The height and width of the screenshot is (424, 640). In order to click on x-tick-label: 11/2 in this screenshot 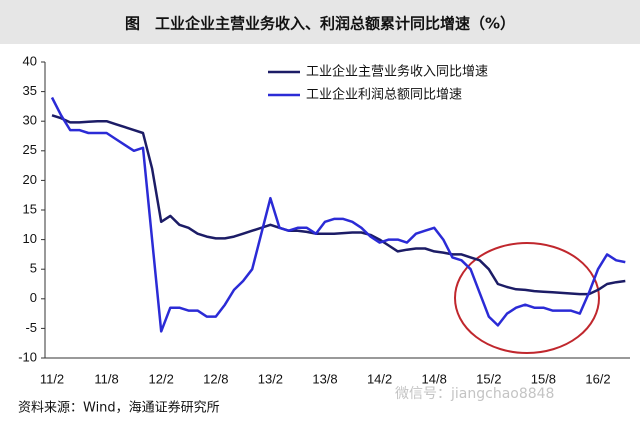, I will do `click(52, 378)`.